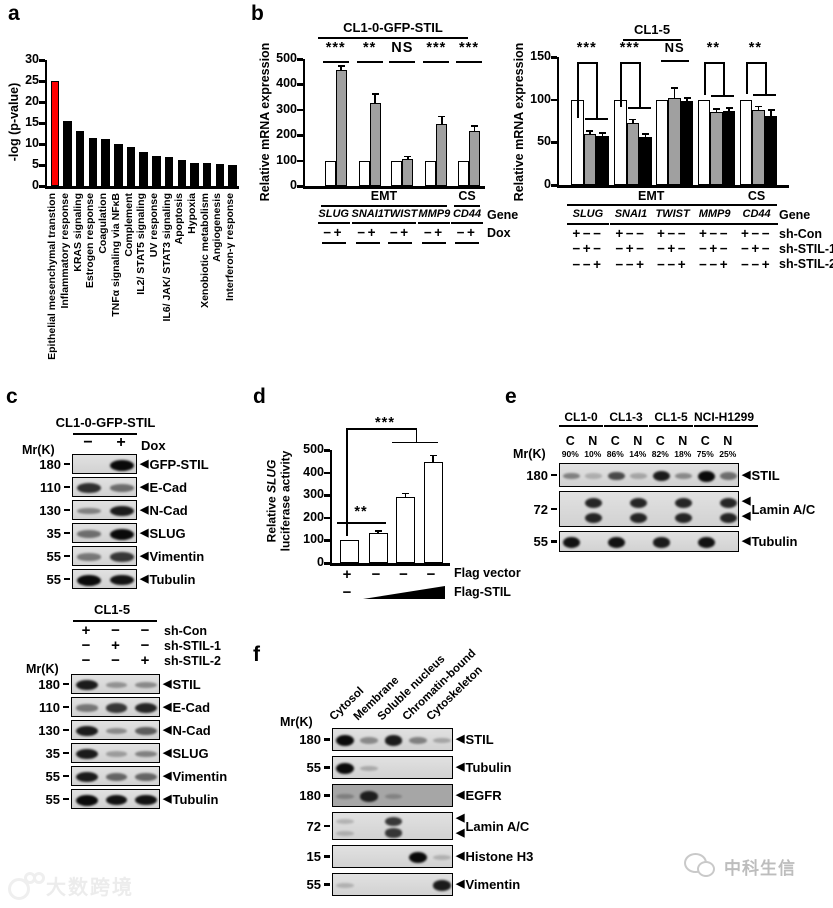  Describe the element at coordinates (801, 234) in the screenshot. I see `sh-con-row-label: sh-Con` at that location.